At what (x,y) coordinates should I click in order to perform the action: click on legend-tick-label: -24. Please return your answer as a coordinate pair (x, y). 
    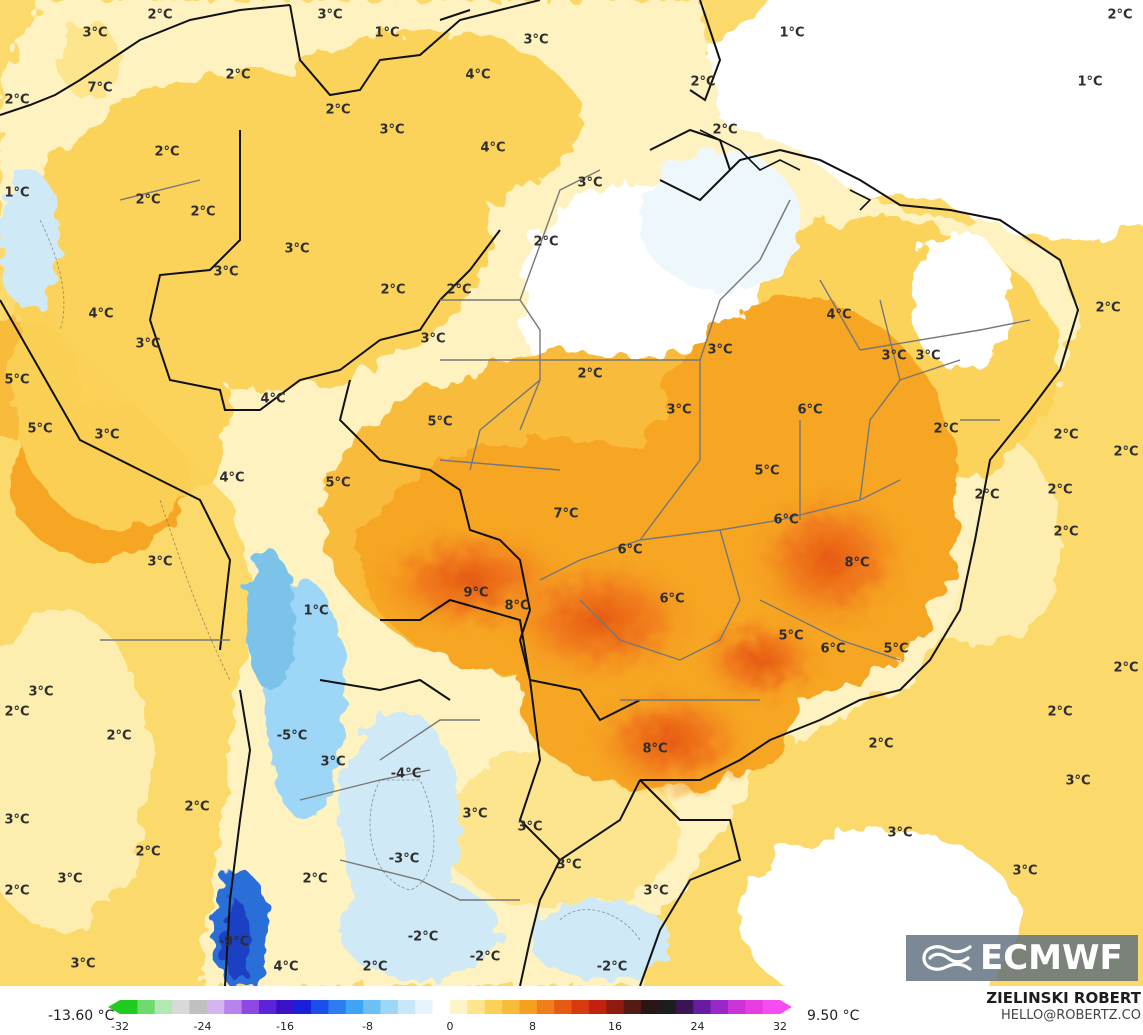
    Looking at the image, I should click on (202, 1026).